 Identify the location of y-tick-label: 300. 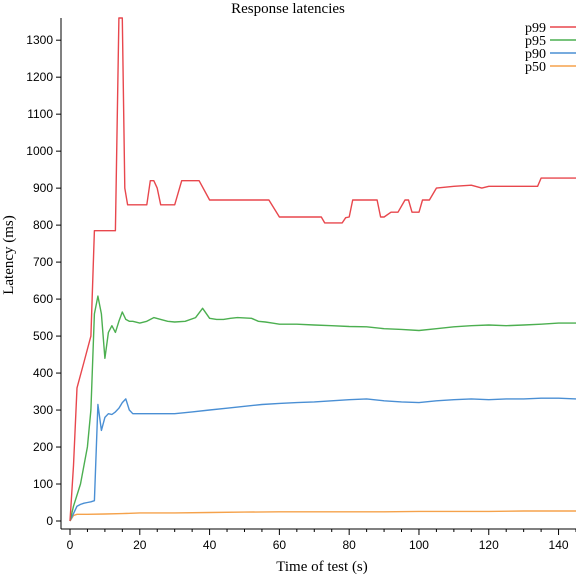
(43, 410).